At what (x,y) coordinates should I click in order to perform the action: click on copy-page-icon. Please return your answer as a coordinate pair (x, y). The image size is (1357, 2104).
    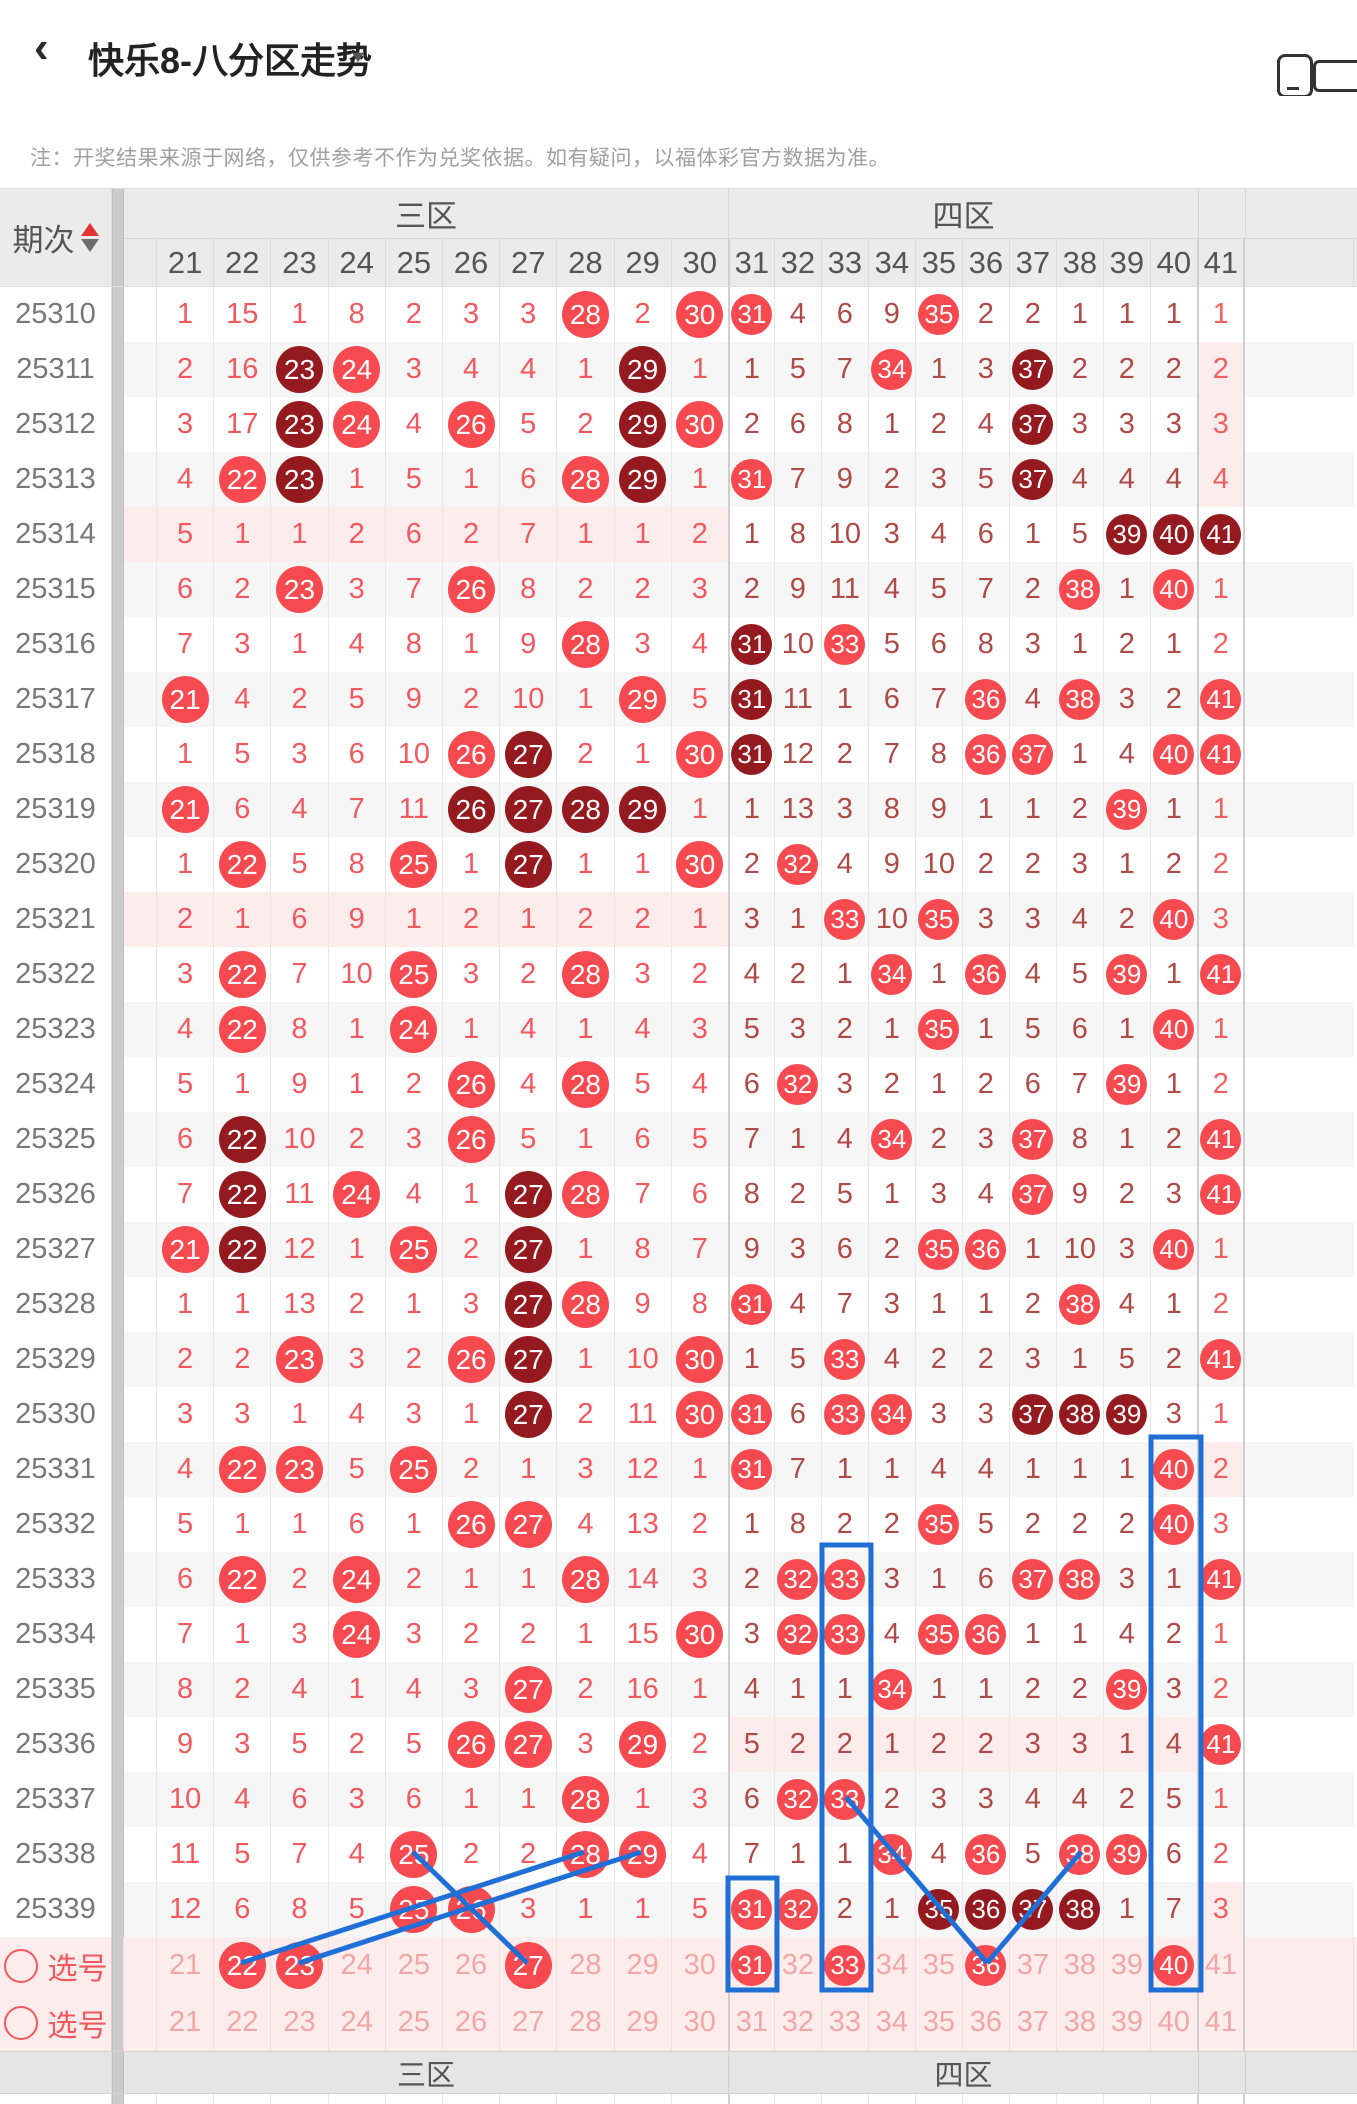
    Looking at the image, I should click on (1317, 74).